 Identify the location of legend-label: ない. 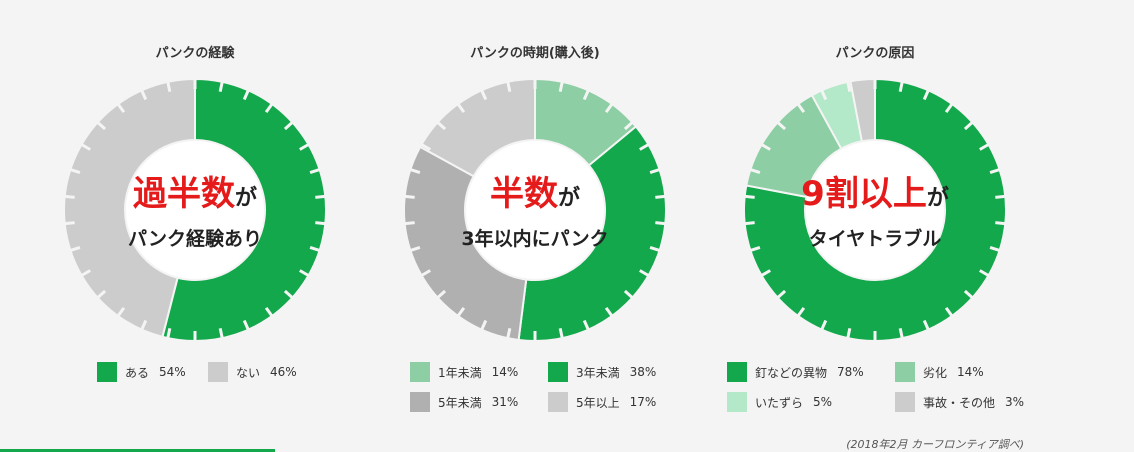
(248, 372).